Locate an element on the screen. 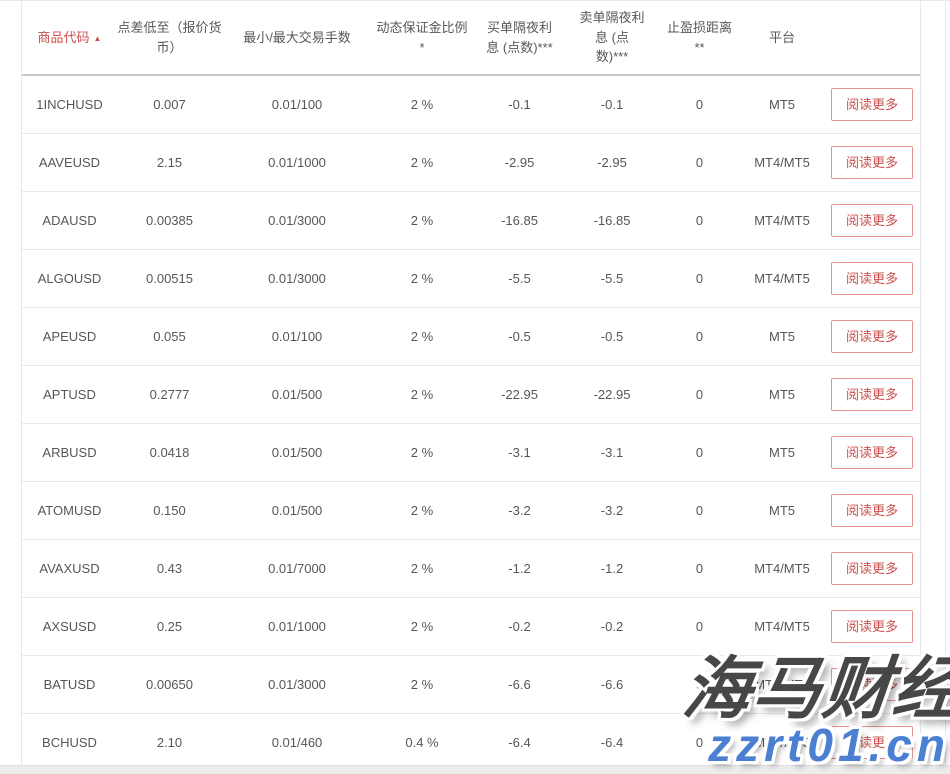  cell-sell_swap: -16.85 is located at coordinates (612, 220).